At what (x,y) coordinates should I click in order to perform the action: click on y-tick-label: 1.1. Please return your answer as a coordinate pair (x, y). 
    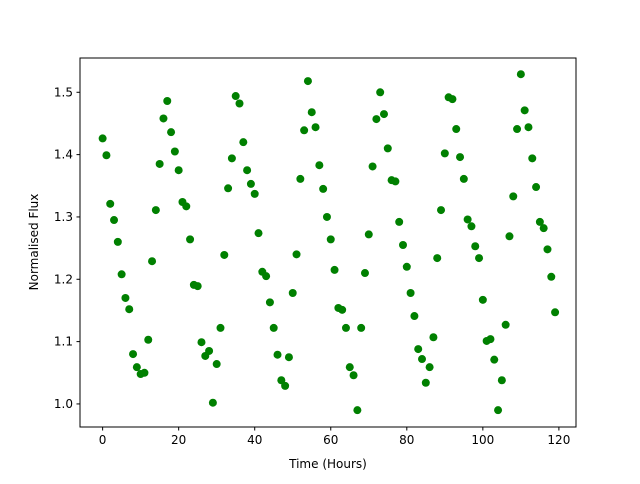
    Looking at the image, I should click on (63, 342).